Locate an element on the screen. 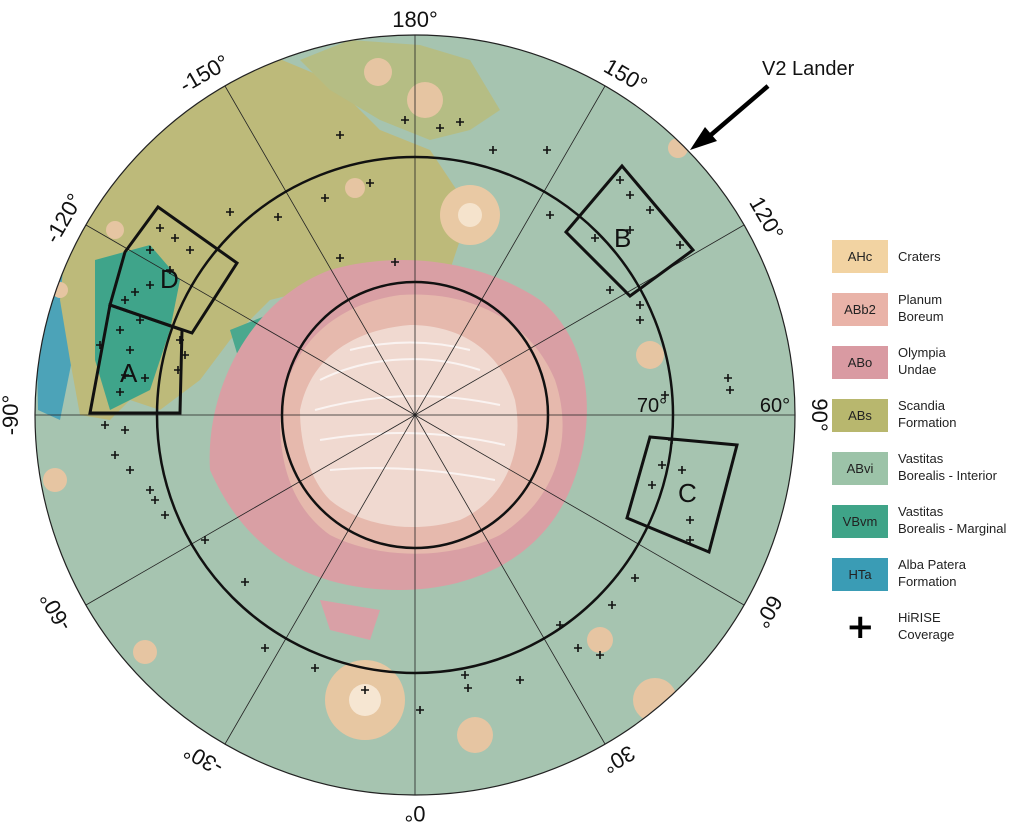 The width and height of the screenshot is (1033, 829). legend-item-ahc: AHc Craters is located at coordinates (932, 256).